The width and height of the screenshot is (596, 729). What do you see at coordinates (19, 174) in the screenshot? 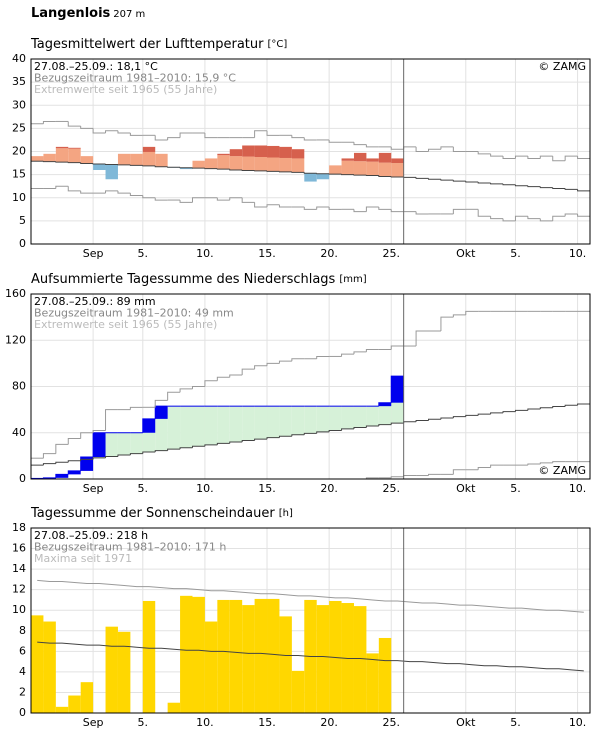
I see `y-tick-label: 15` at bounding box center [19, 174].